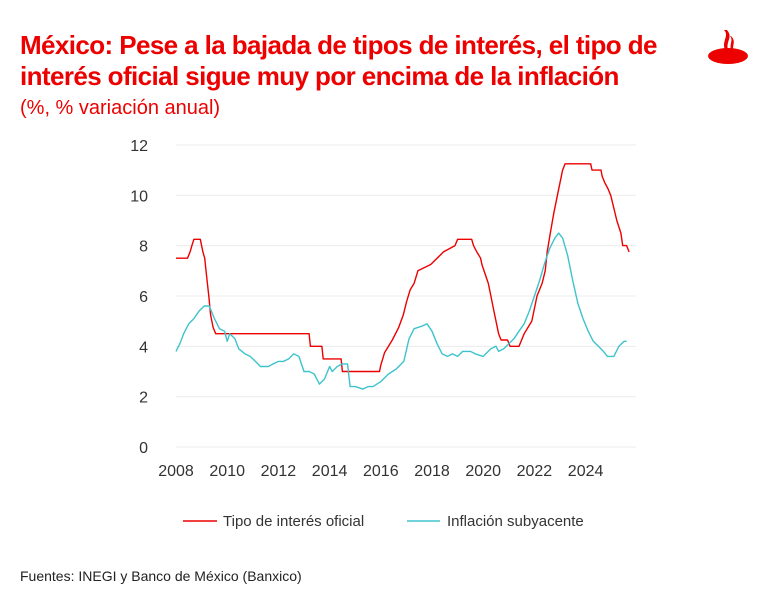  Describe the element at coordinates (227, 471) in the screenshot. I see `x-tick-label: 2010` at that location.